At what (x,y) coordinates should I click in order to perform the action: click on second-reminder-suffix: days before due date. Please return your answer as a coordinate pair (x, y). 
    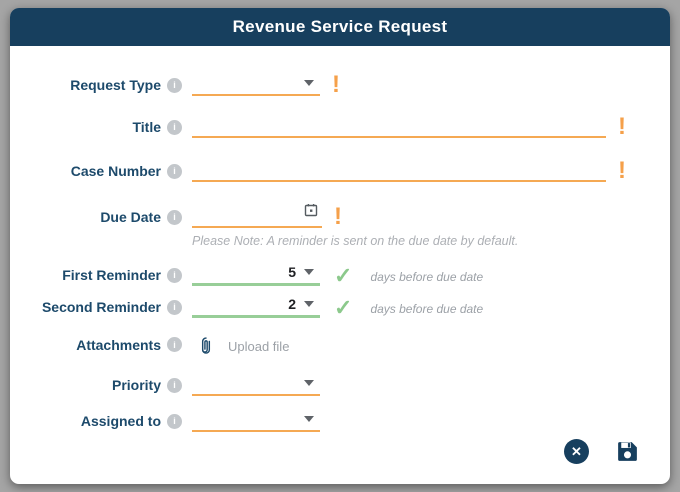
    Looking at the image, I should click on (427, 309).